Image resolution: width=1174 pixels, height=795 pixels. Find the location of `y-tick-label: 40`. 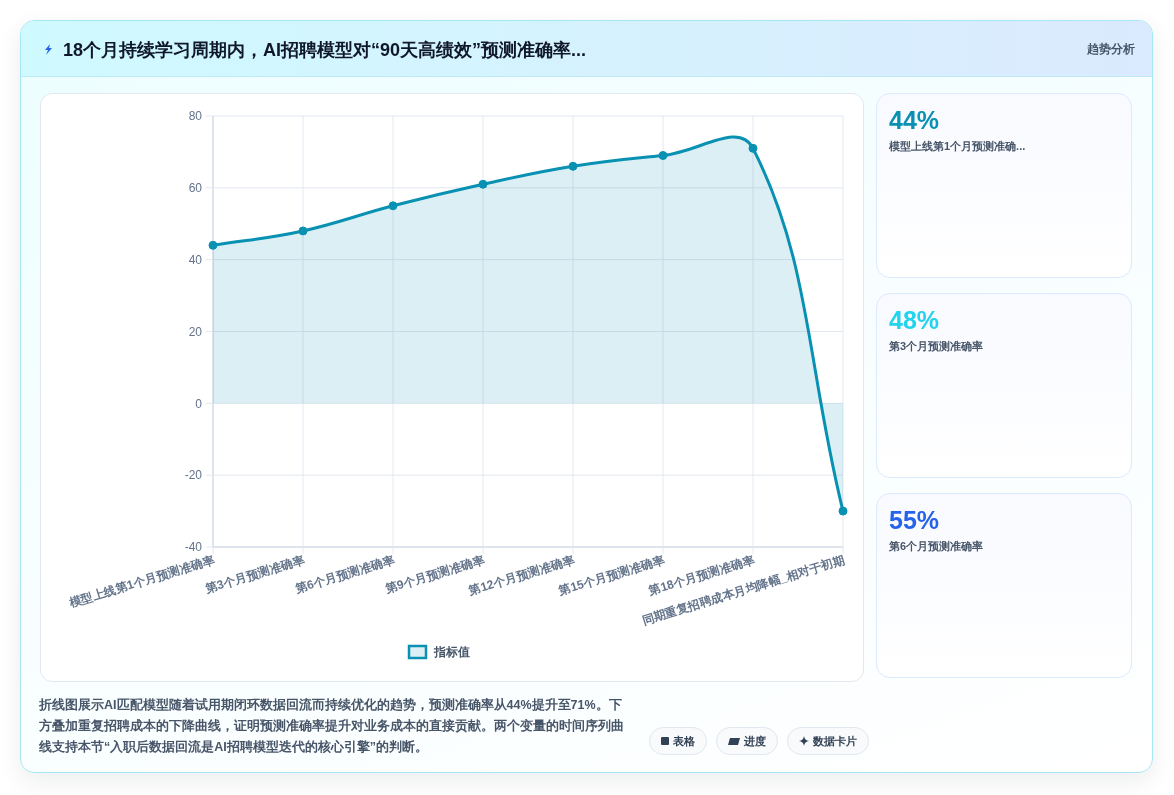

y-tick-label: 40 is located at coordinates (195, 259).